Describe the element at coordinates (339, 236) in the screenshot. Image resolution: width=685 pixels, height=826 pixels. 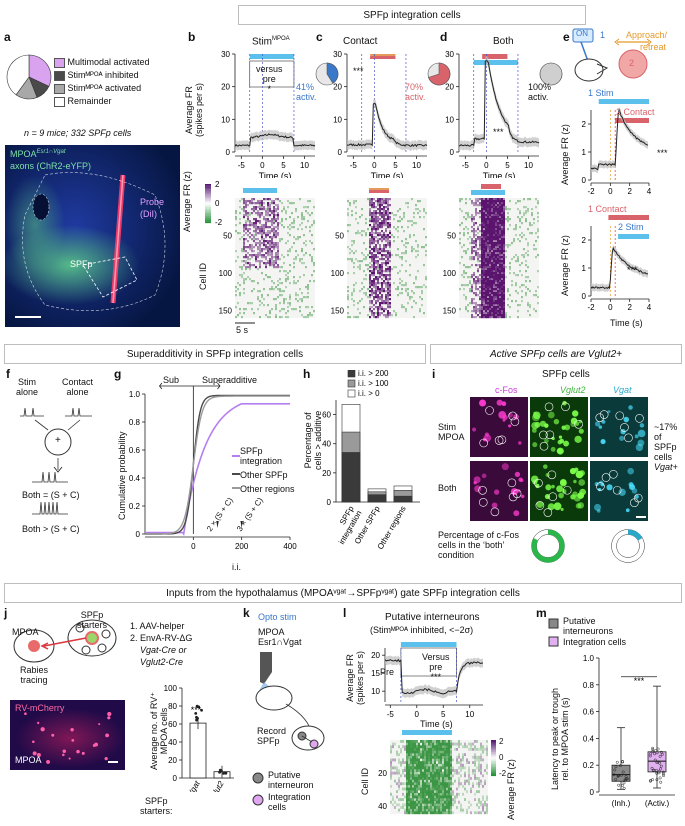
I see `heatmap-ytick: 50` at that location.